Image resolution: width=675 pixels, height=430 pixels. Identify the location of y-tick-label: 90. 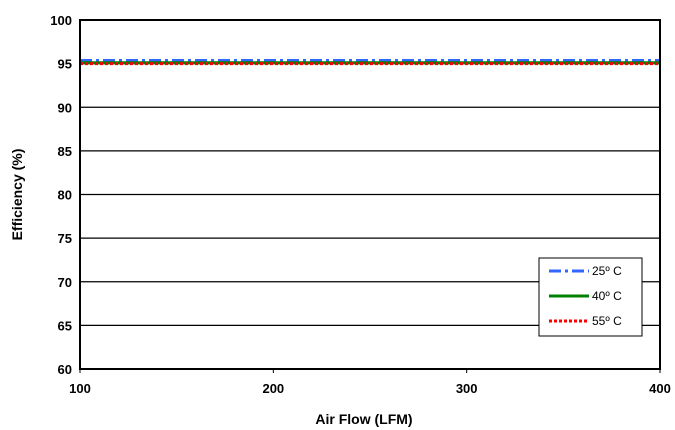
(65, 107).